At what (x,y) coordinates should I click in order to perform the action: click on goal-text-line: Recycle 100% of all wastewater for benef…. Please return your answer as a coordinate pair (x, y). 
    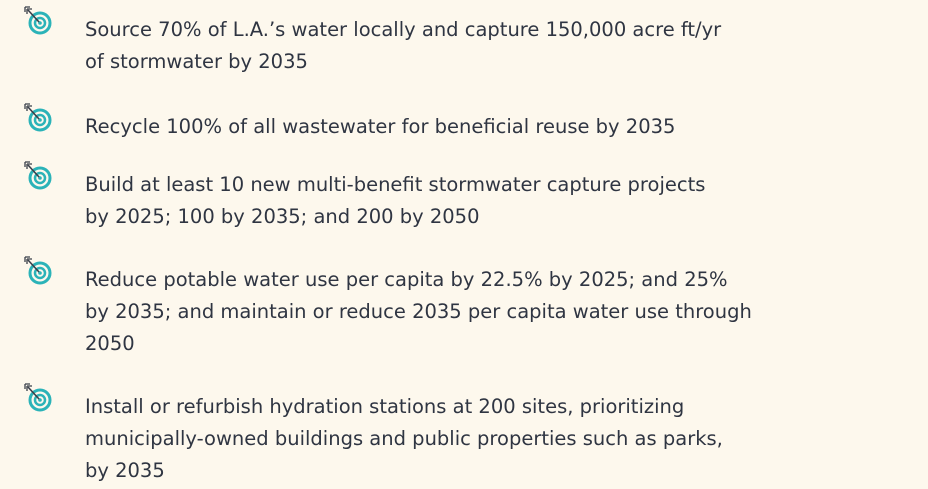
    Looking at the image, I should click on (380, 126).